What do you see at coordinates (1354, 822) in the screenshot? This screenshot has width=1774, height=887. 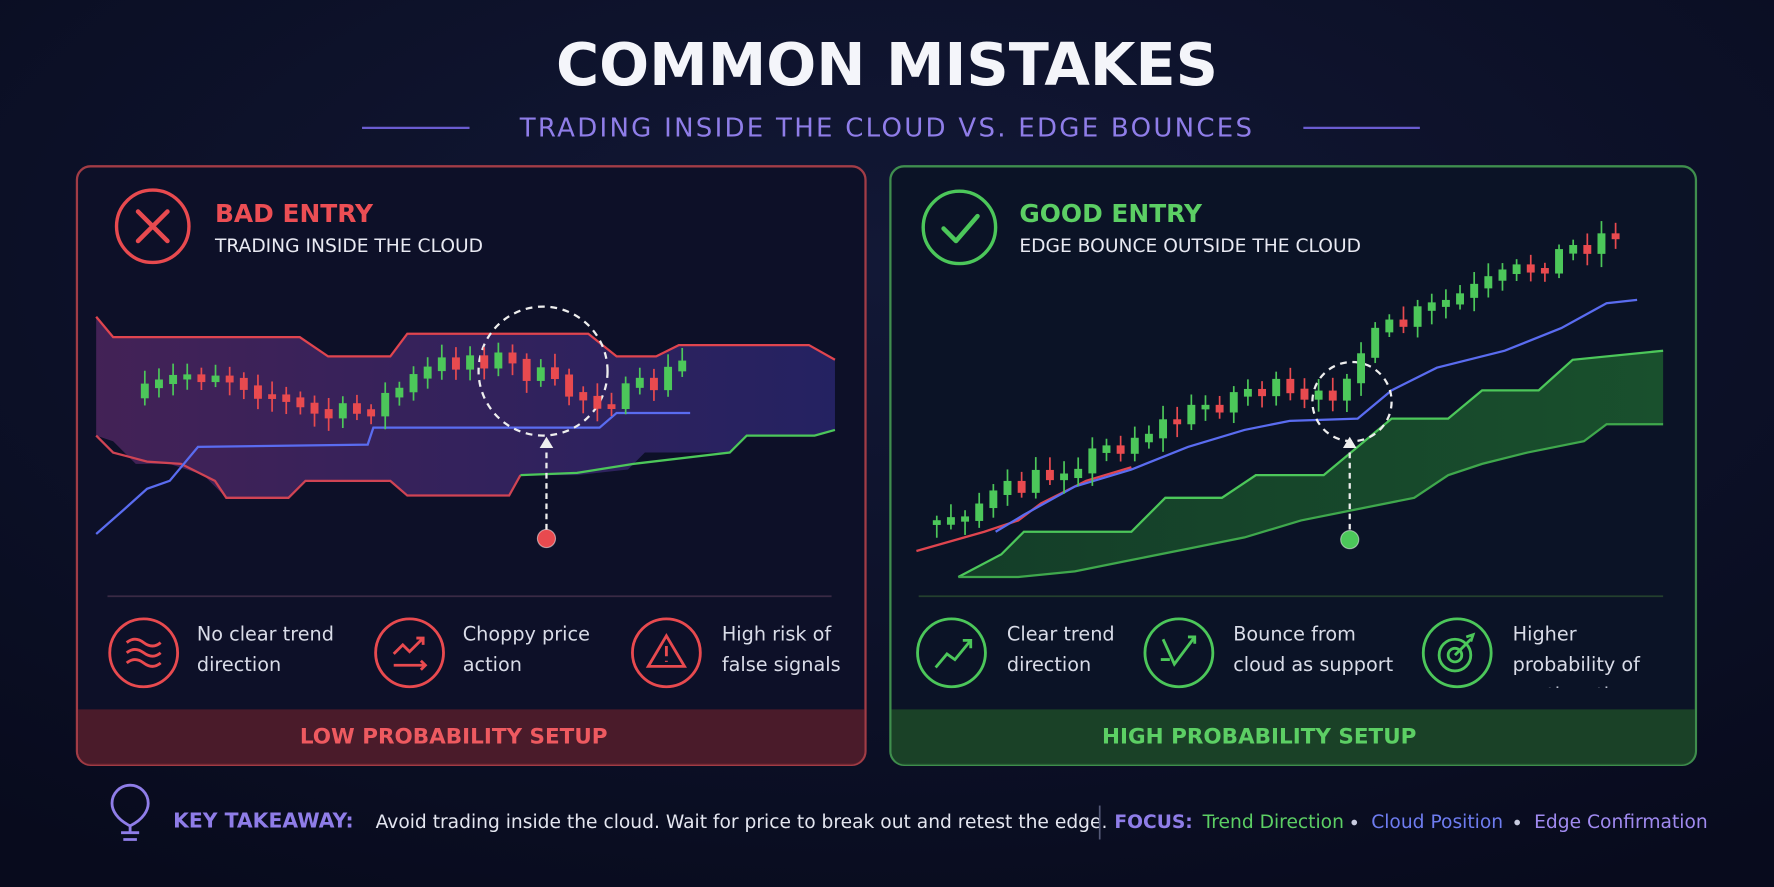 I see `bullet` at bounding box center [1354, 822].